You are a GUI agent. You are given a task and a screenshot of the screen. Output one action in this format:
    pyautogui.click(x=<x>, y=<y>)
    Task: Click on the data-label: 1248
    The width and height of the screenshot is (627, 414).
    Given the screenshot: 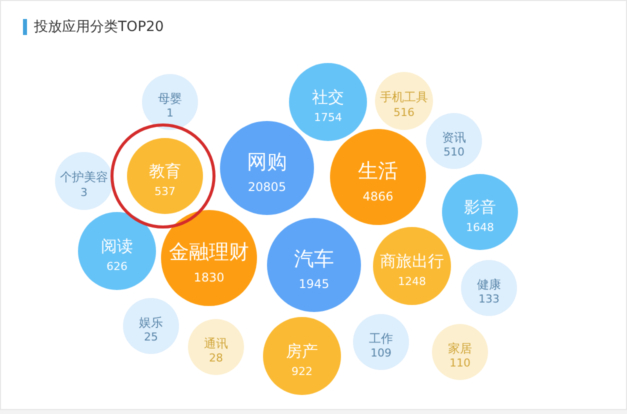 What is the action you would take?
    pyautogui.click(x=412, y=281)
    